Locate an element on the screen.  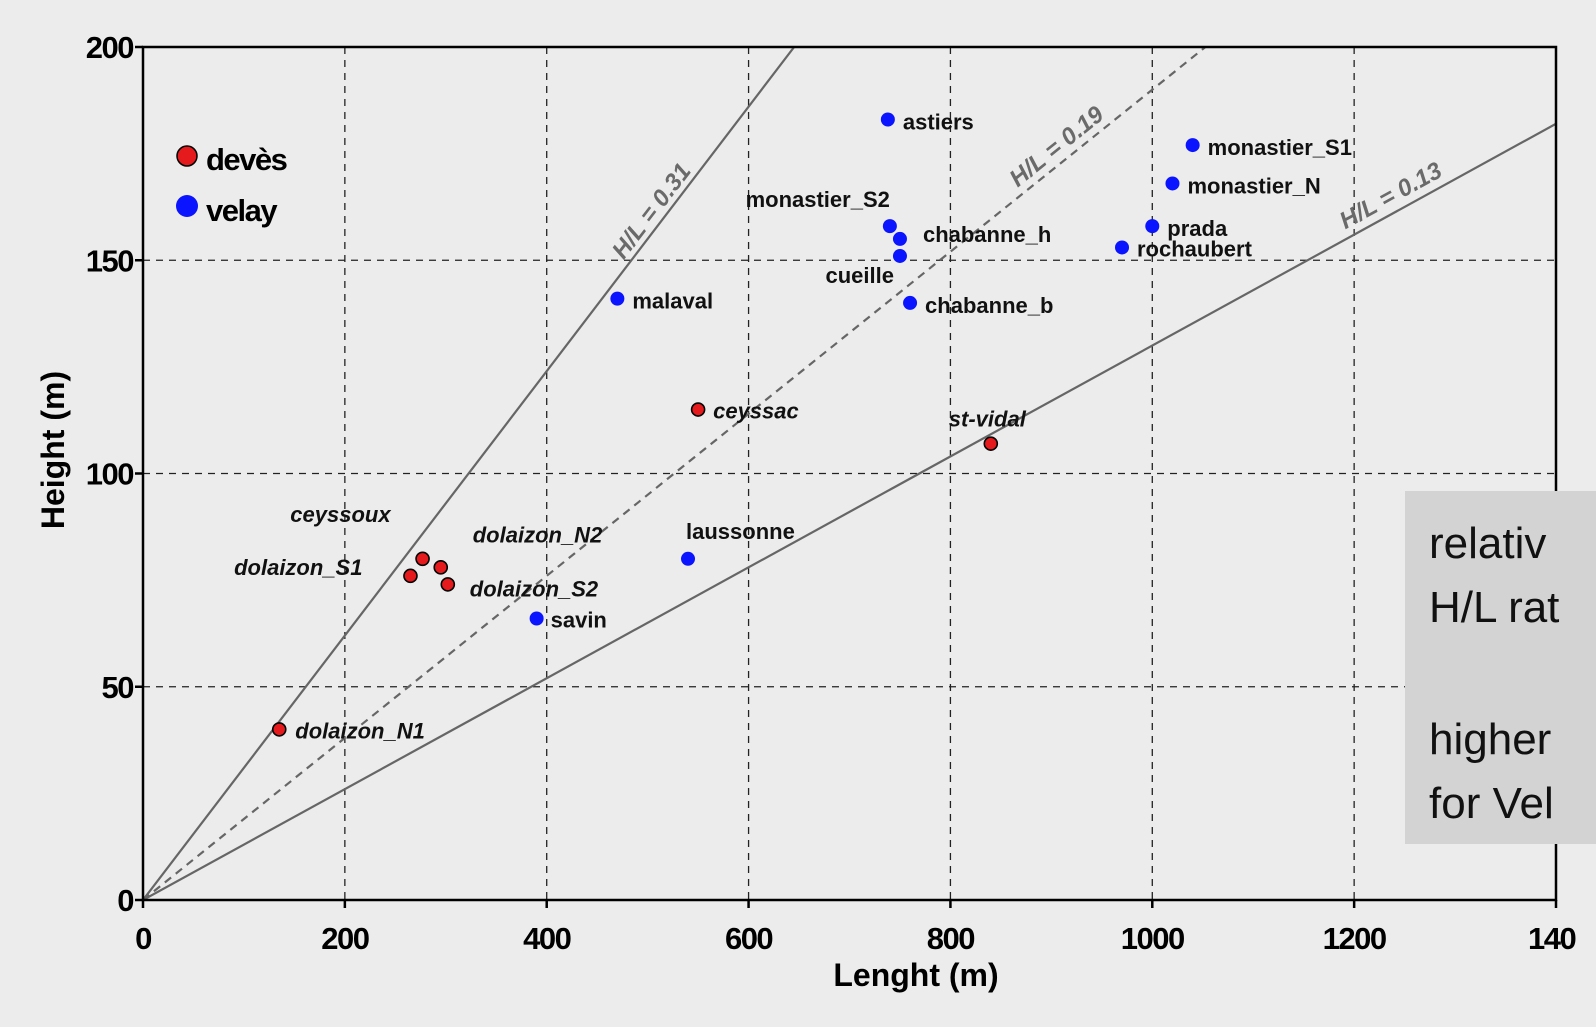
point-label-dolaizon-s2: dolaizon_S2 is located at coordinates (534, 588).